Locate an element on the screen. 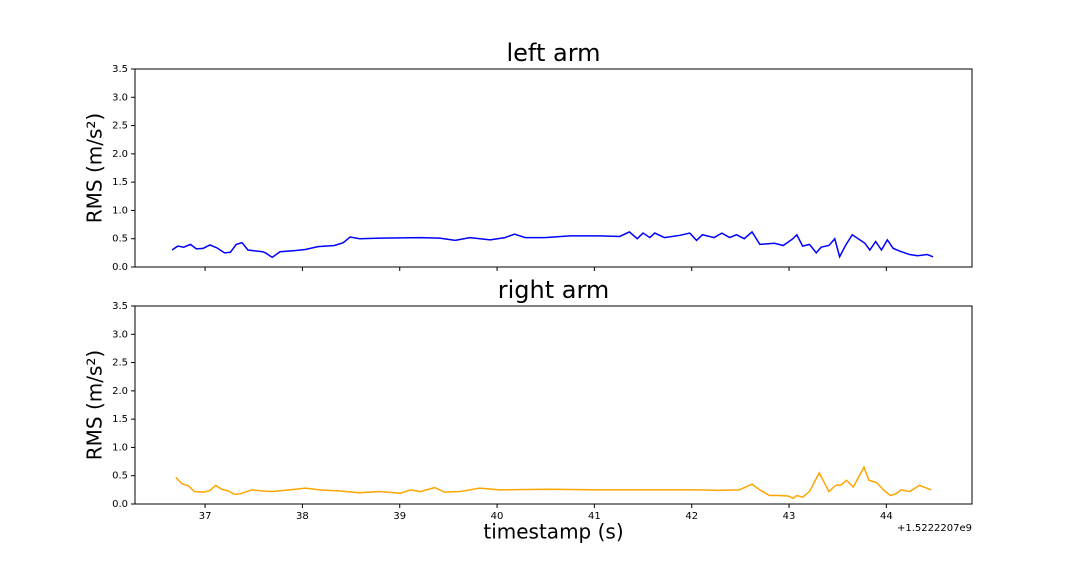 This screenshot has width=1080, height=576. x-tick-label: 44 is located at coordinates (886, 516).